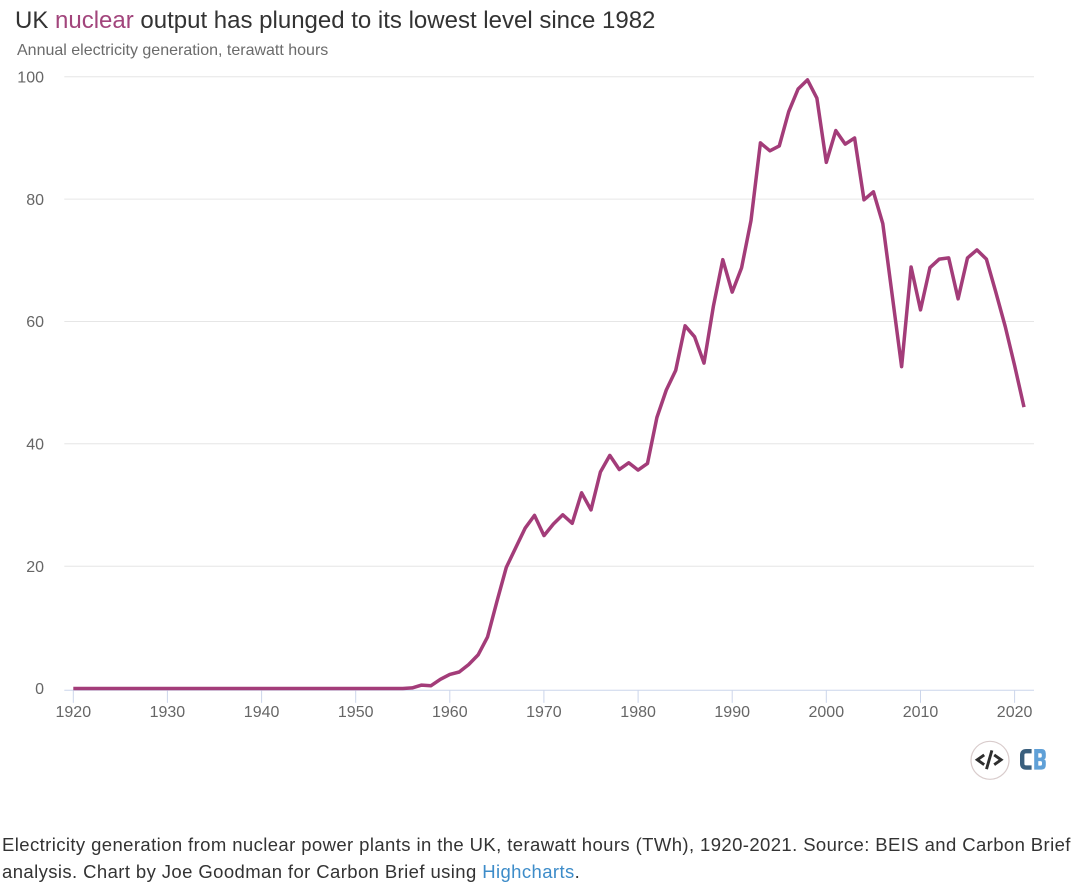  I want to click on svg-text: 1920, so click(74, 712).